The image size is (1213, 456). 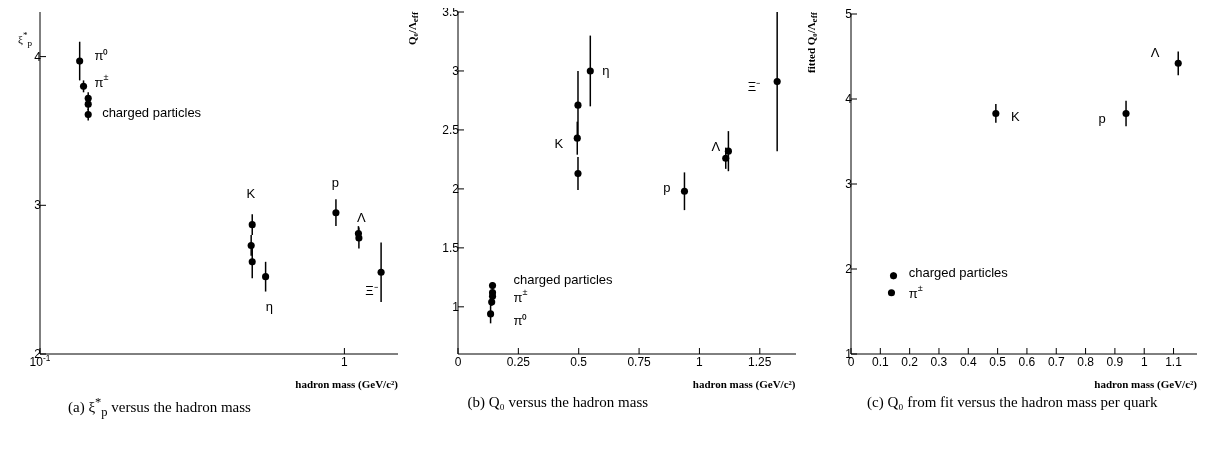 I want to click on x-tick-label: 0.1, so click(x=880, y=362).